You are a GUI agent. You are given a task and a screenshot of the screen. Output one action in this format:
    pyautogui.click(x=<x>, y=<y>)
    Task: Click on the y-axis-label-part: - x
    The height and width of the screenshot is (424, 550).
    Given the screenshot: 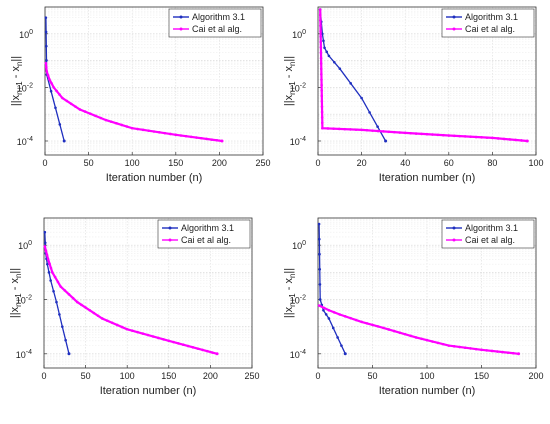 What is the action you would take?
    pyautogui.click(x=16, y=74)
    